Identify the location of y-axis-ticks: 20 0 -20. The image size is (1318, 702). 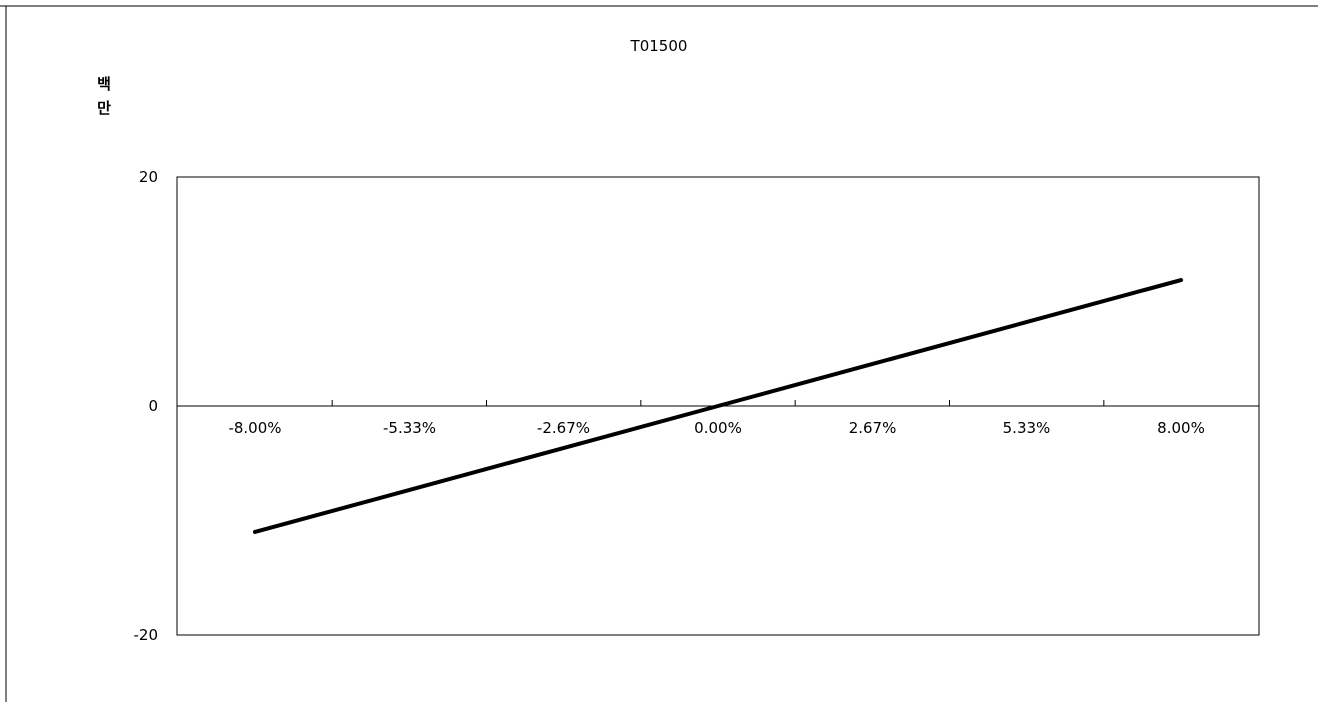
(146, 406).